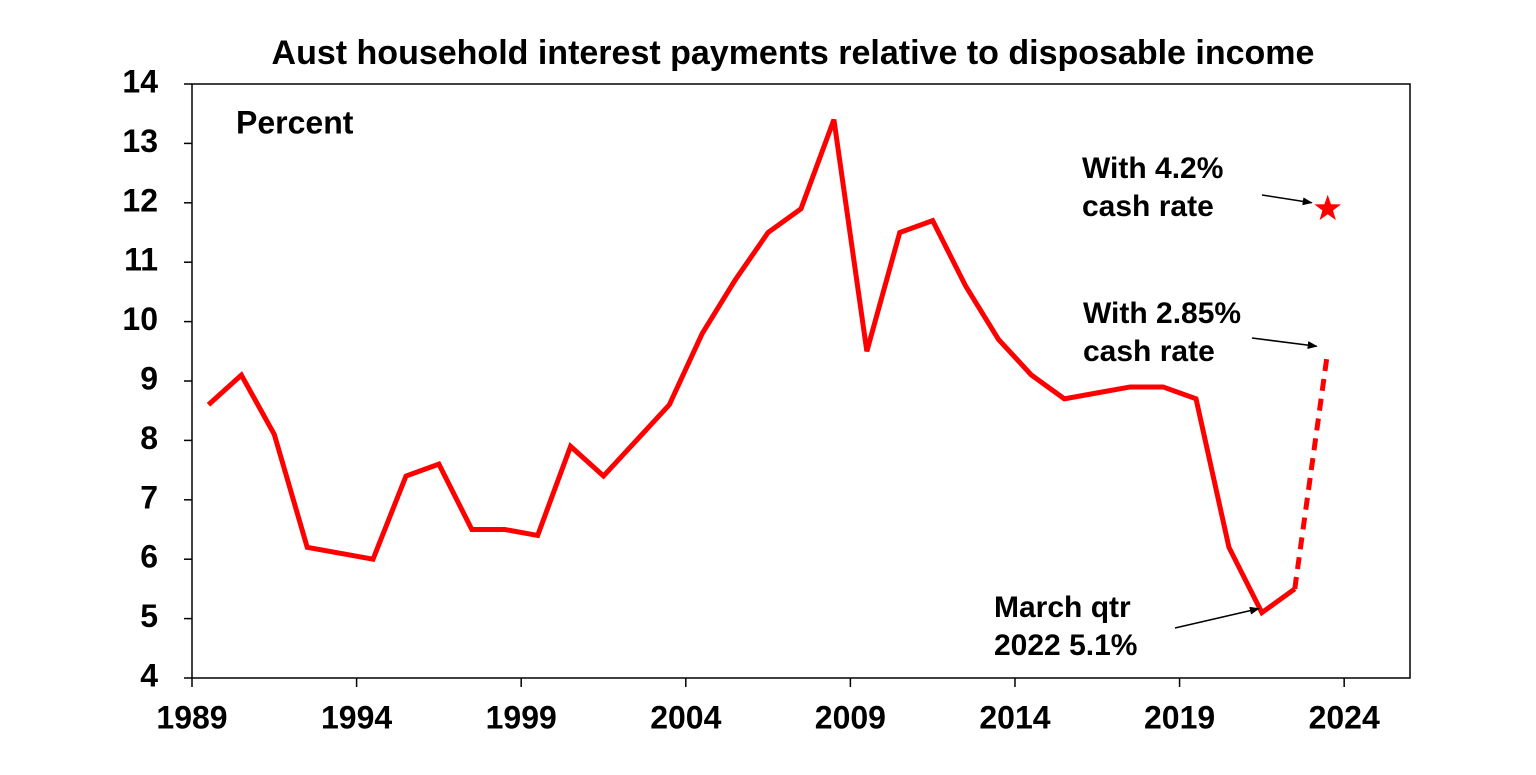 The image size is (1536, 775). What do you see at coordinates (1065, 645) in the screenshot?
I see `annotation: 2022 5.1%` at bounding box center [1065, 645].